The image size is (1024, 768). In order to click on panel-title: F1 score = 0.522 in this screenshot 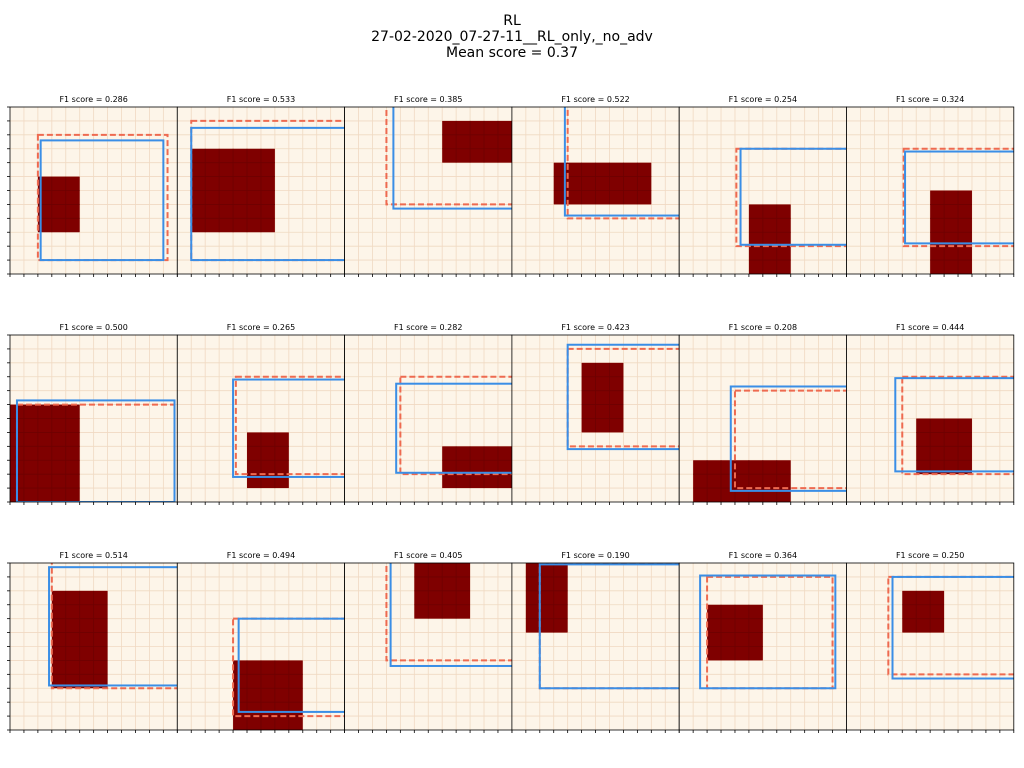, I will do `click(595, 99)`.